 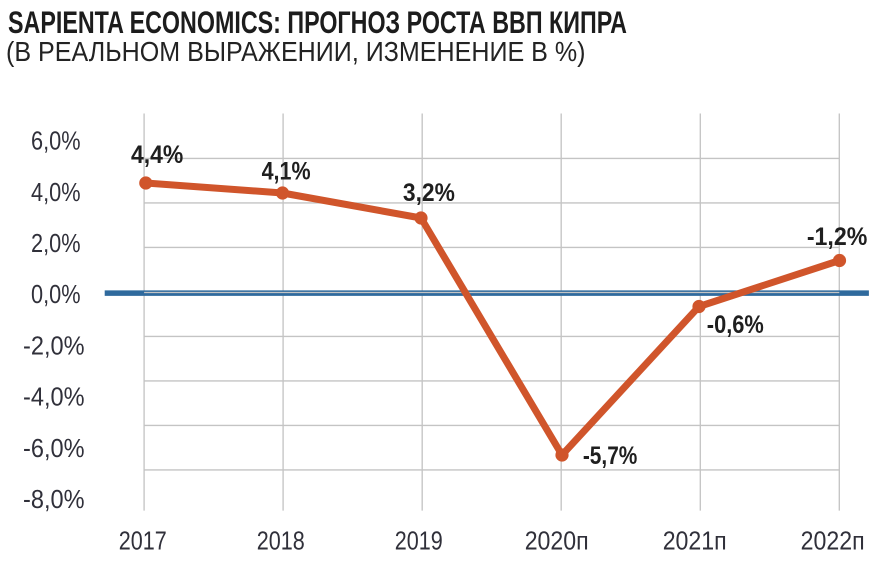 What do you see at coordinates (557, 542) in the screenshot?
I see `svg-text: 2020п` at bounding box center [557, 542].